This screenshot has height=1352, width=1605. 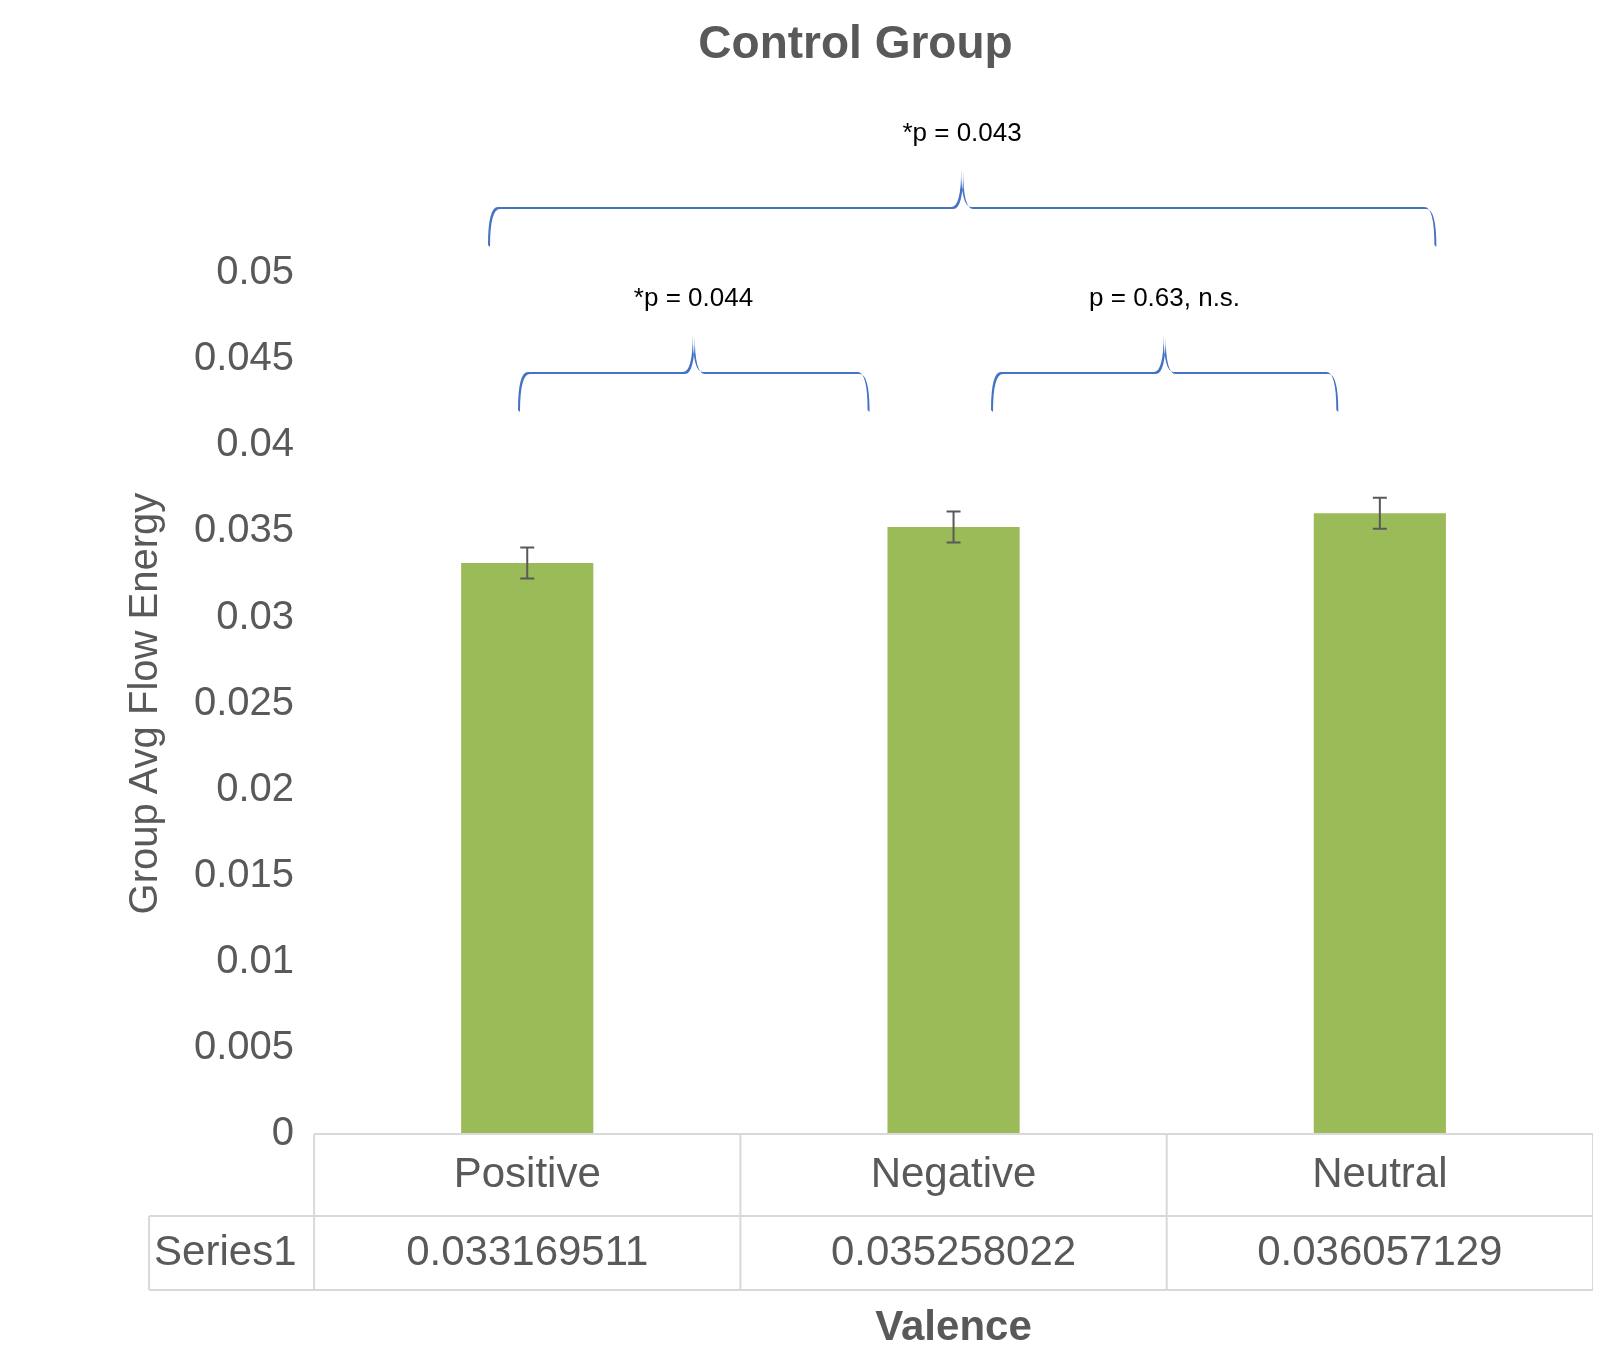 I want to click on y-tick-label: 0.04, so click(x=255, y=442).